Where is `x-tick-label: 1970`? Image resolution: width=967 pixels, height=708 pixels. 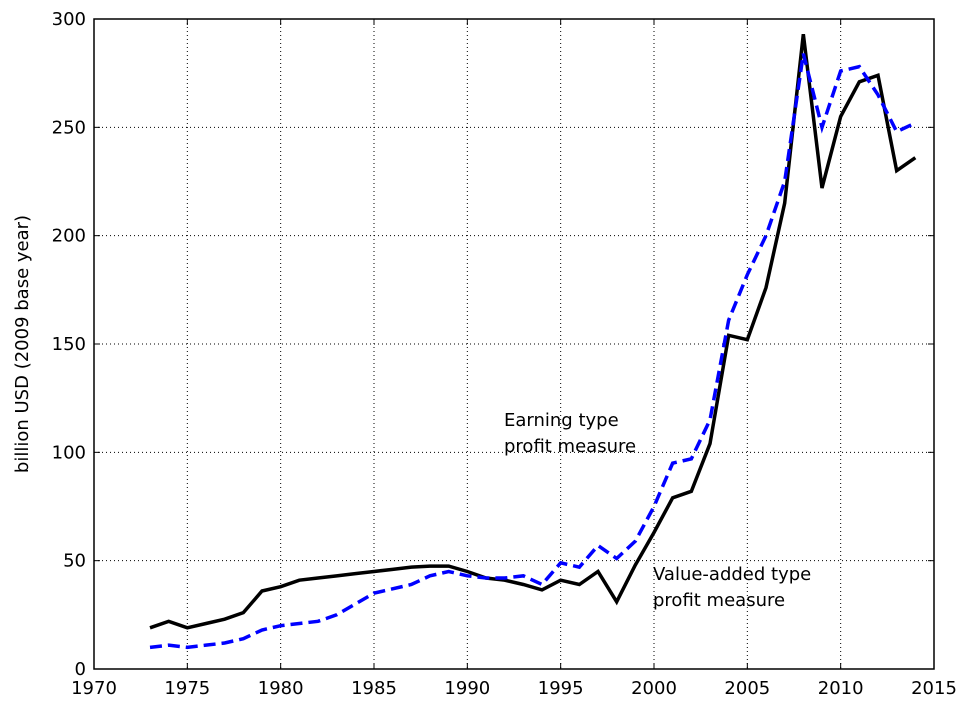 x-tick-label: 1970 is located at coordinates (94, 688).